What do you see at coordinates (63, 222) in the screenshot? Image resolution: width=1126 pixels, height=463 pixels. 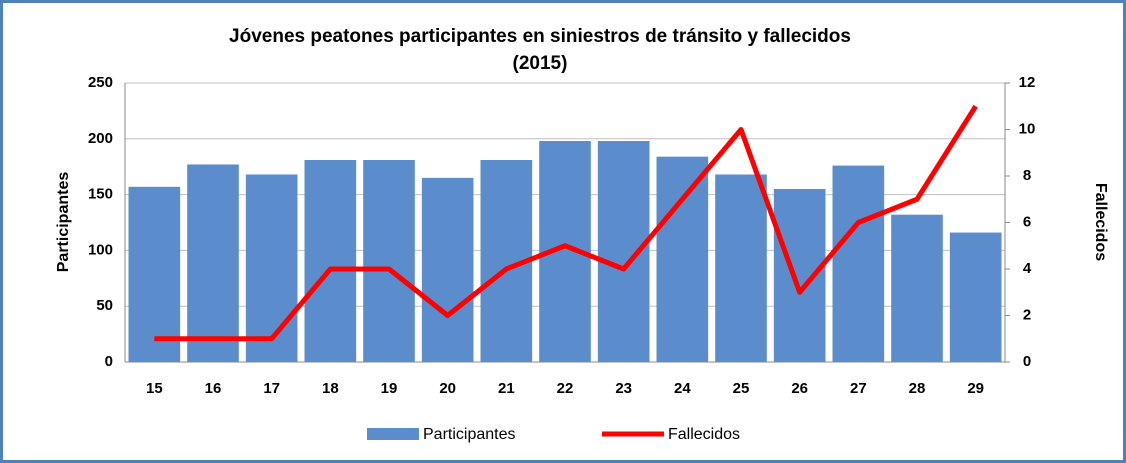 I see `y-axis-label: Participantes` at bounding box center [63, 222].